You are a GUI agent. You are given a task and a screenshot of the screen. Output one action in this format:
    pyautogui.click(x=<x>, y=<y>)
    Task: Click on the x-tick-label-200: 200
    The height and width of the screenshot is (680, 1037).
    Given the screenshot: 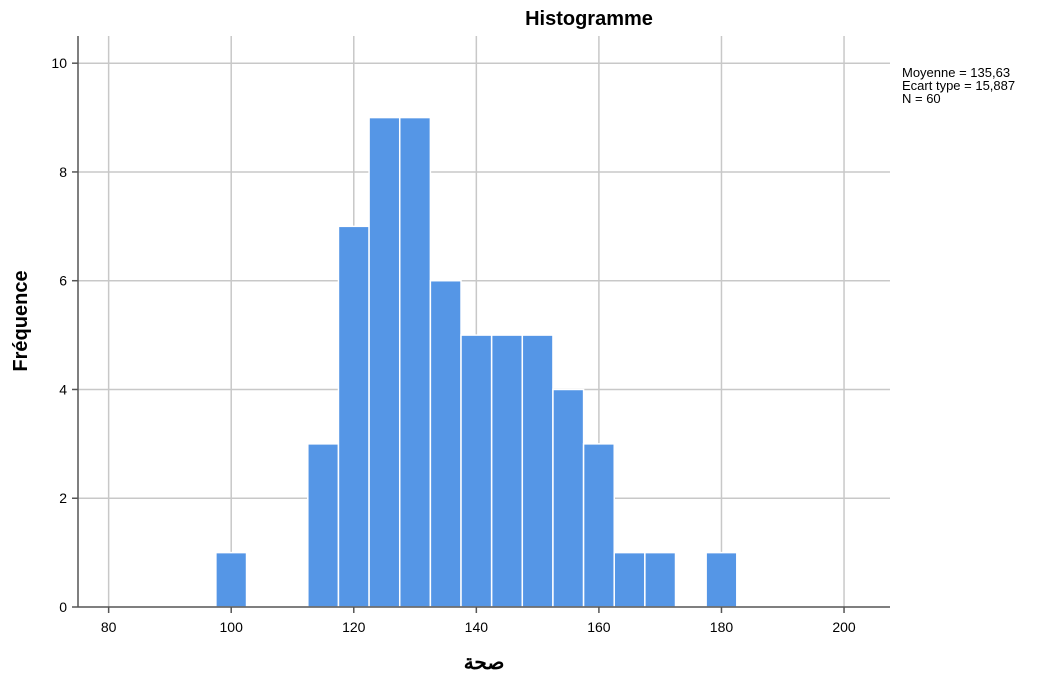 What is the action you would take?
    pyautogui.click(x=844, y=627)
    